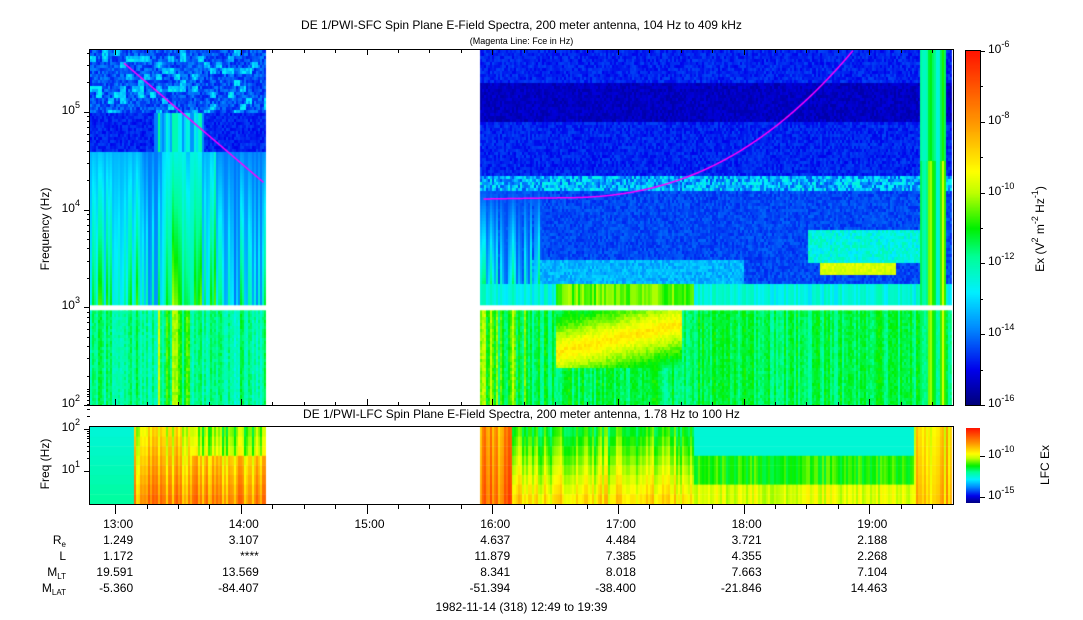 This screenshot has width=1083, height=620. Describe the element at coordinates (243, 540) in the screenshot. I see `ephemeris-value: 3.107` at that location.